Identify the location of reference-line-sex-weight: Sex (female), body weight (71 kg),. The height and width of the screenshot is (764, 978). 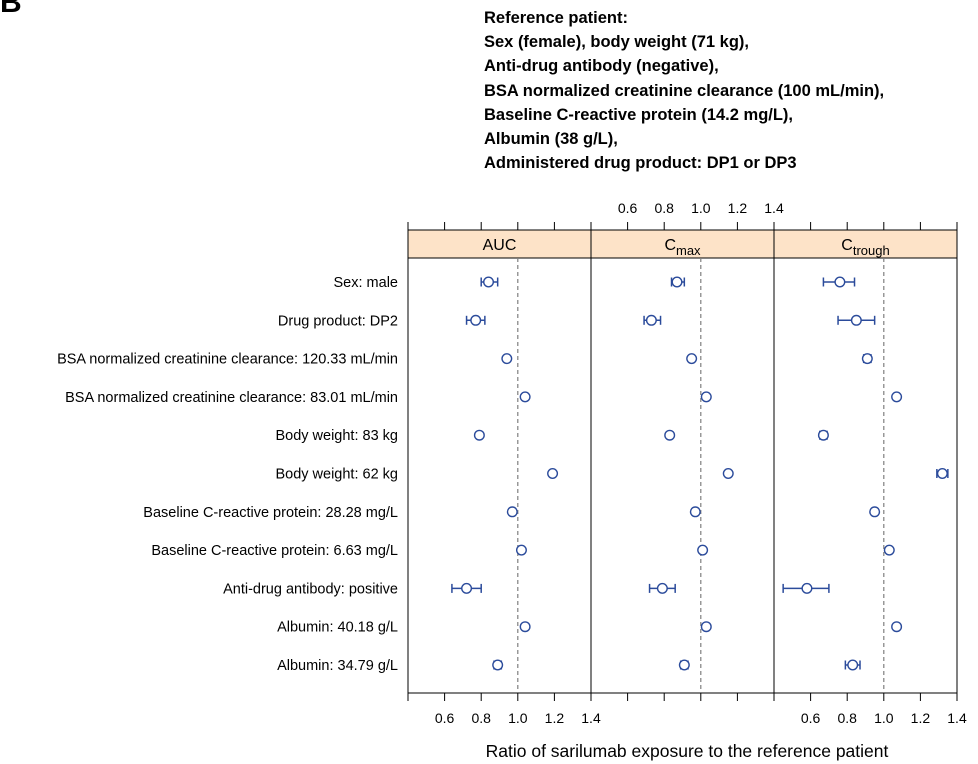
(616, 42).